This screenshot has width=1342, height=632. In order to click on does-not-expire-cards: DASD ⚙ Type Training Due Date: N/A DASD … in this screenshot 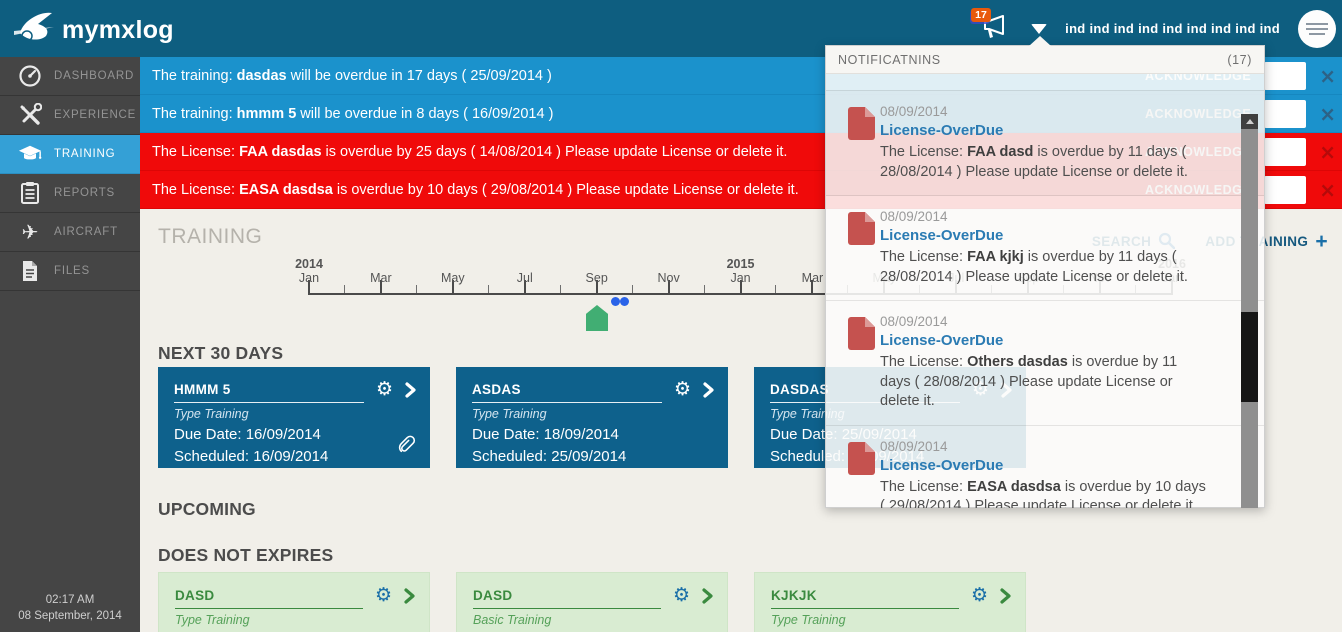, I will do `click(592, 602)`.